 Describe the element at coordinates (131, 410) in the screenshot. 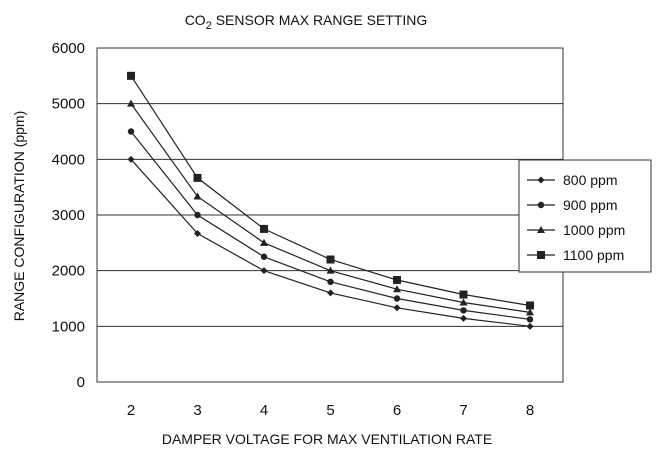

I see `x-tick-label-2: 2` at that location.